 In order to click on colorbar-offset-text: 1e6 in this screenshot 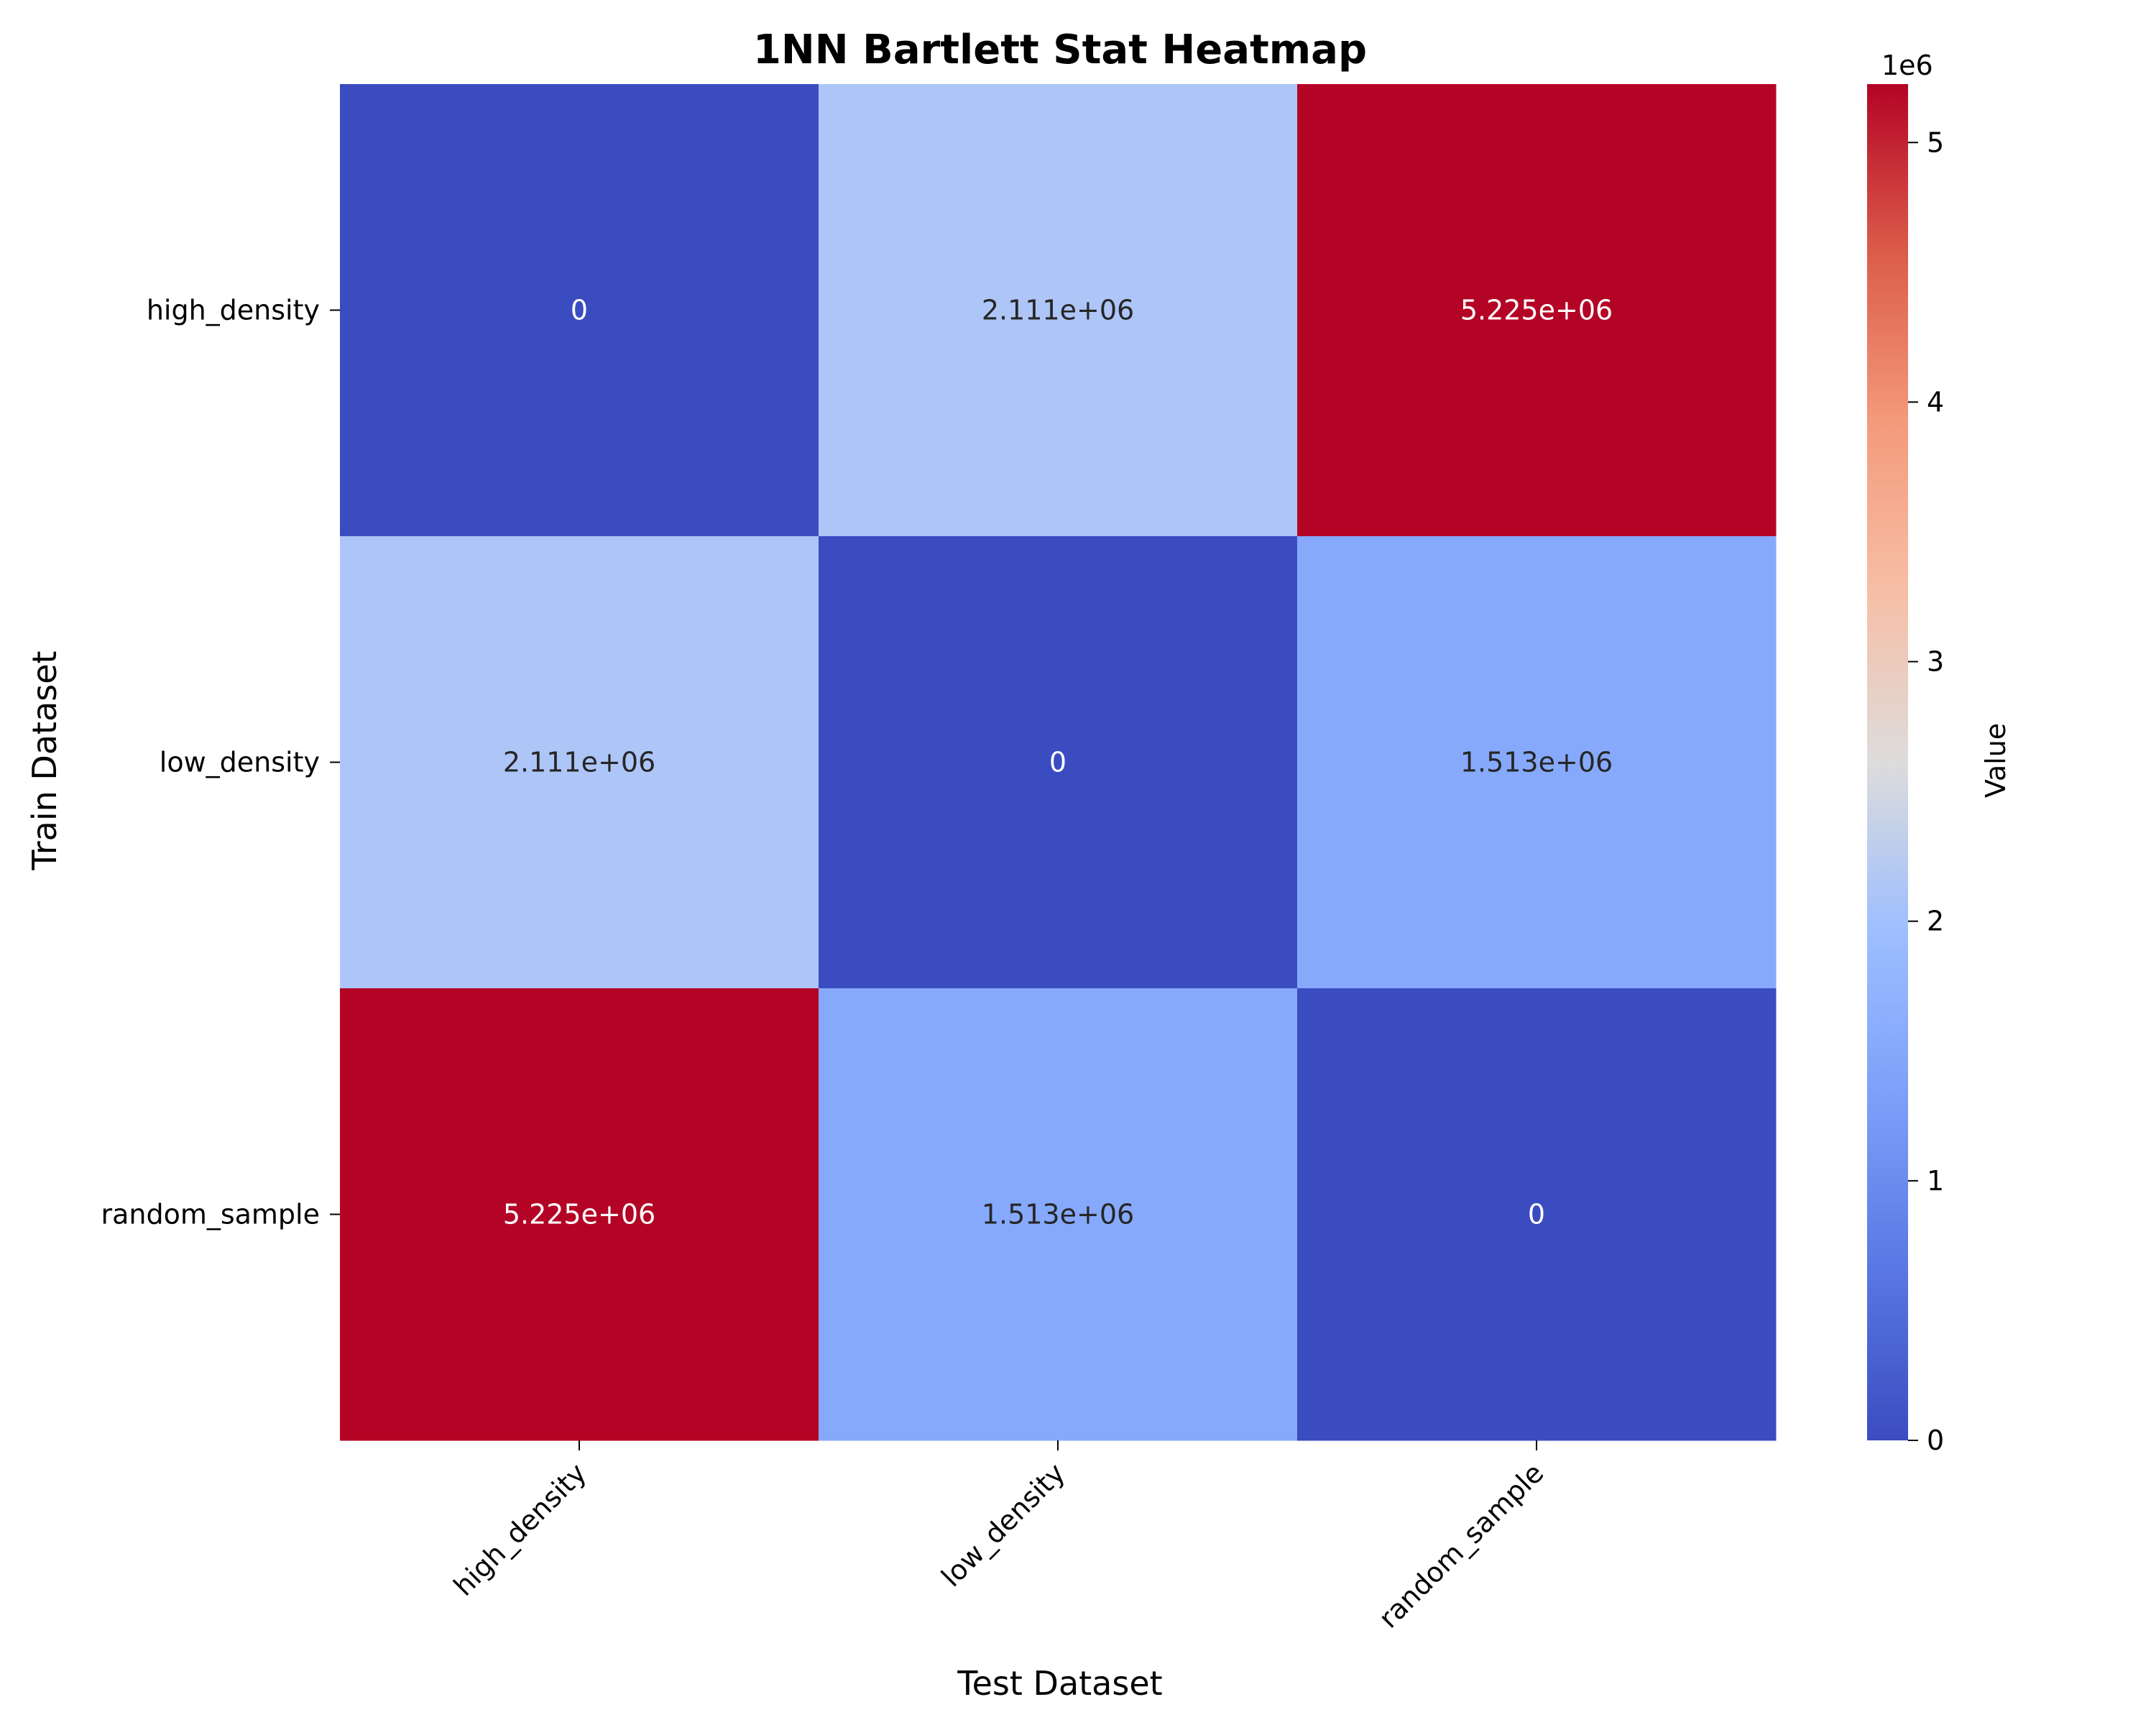, I will do `click(1907, 65)`.